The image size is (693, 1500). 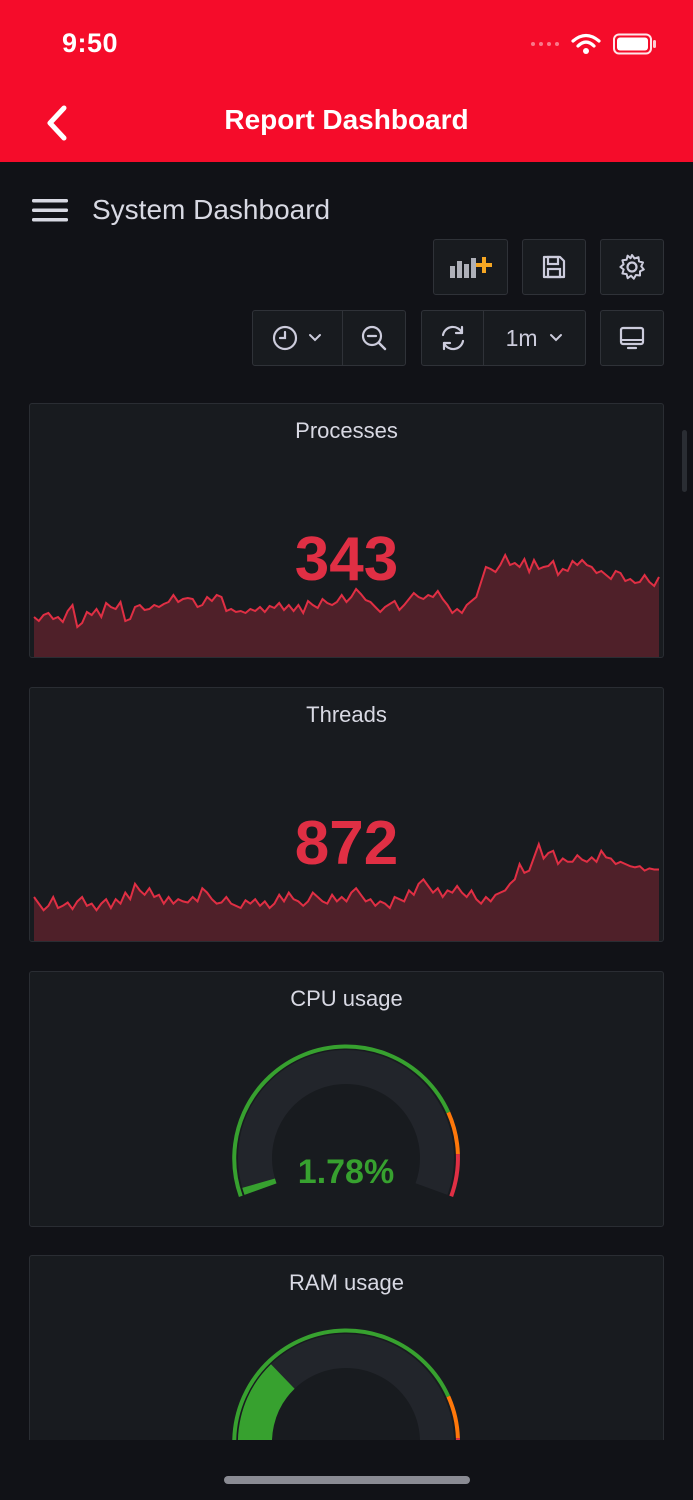 What do you see at coordinates (58, 123) in the screenshot?
I see `chevron-left-icon` at bounding box center [58, 123].